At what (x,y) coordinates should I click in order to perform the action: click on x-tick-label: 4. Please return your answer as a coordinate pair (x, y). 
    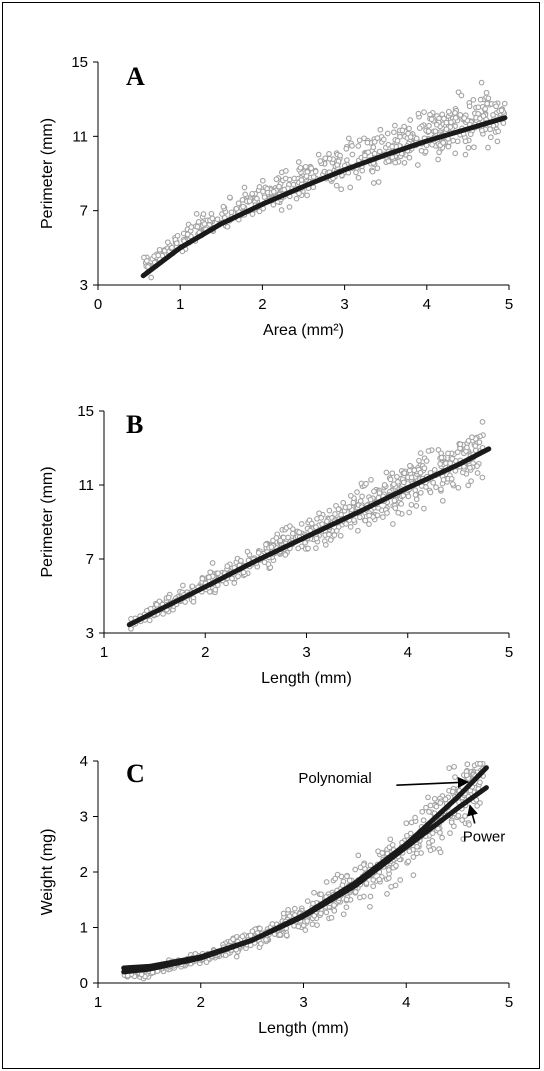
    Looking at the image, I should click on (427, 304).